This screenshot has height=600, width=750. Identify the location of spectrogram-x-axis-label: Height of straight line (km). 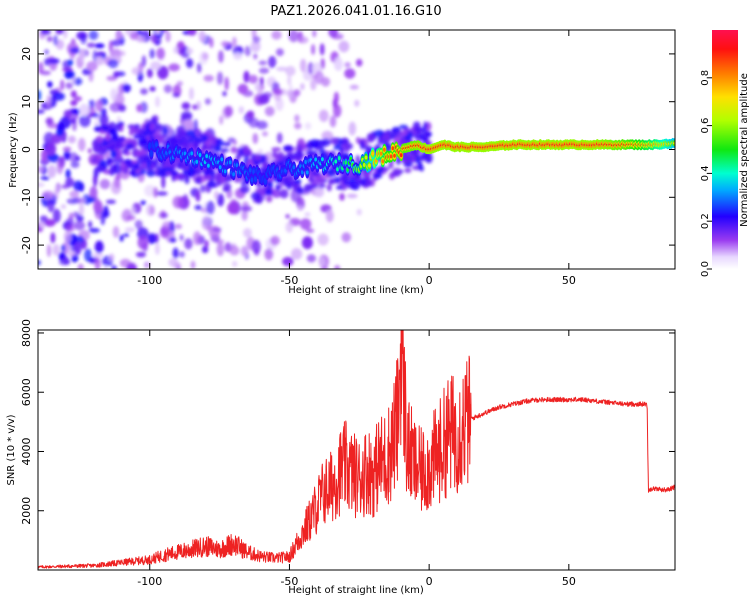
(356, 290).